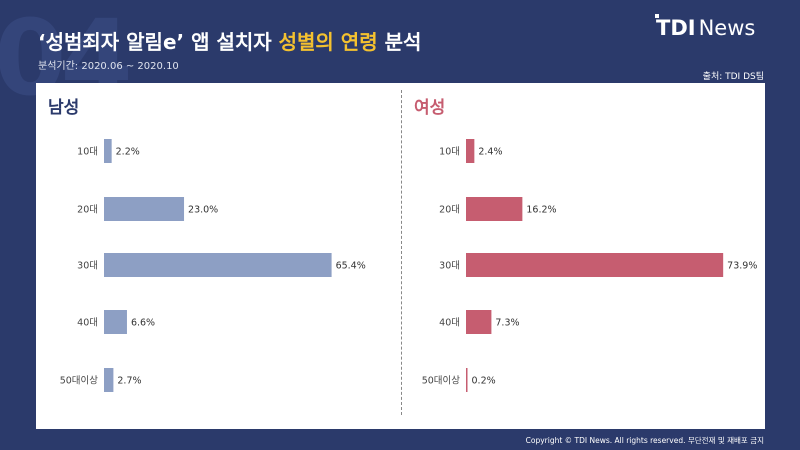 The image size is (800, 450). Describe the element at coordinates (507, 323) in the screenshot. I see `female-value-label: 7.3%` at that location.